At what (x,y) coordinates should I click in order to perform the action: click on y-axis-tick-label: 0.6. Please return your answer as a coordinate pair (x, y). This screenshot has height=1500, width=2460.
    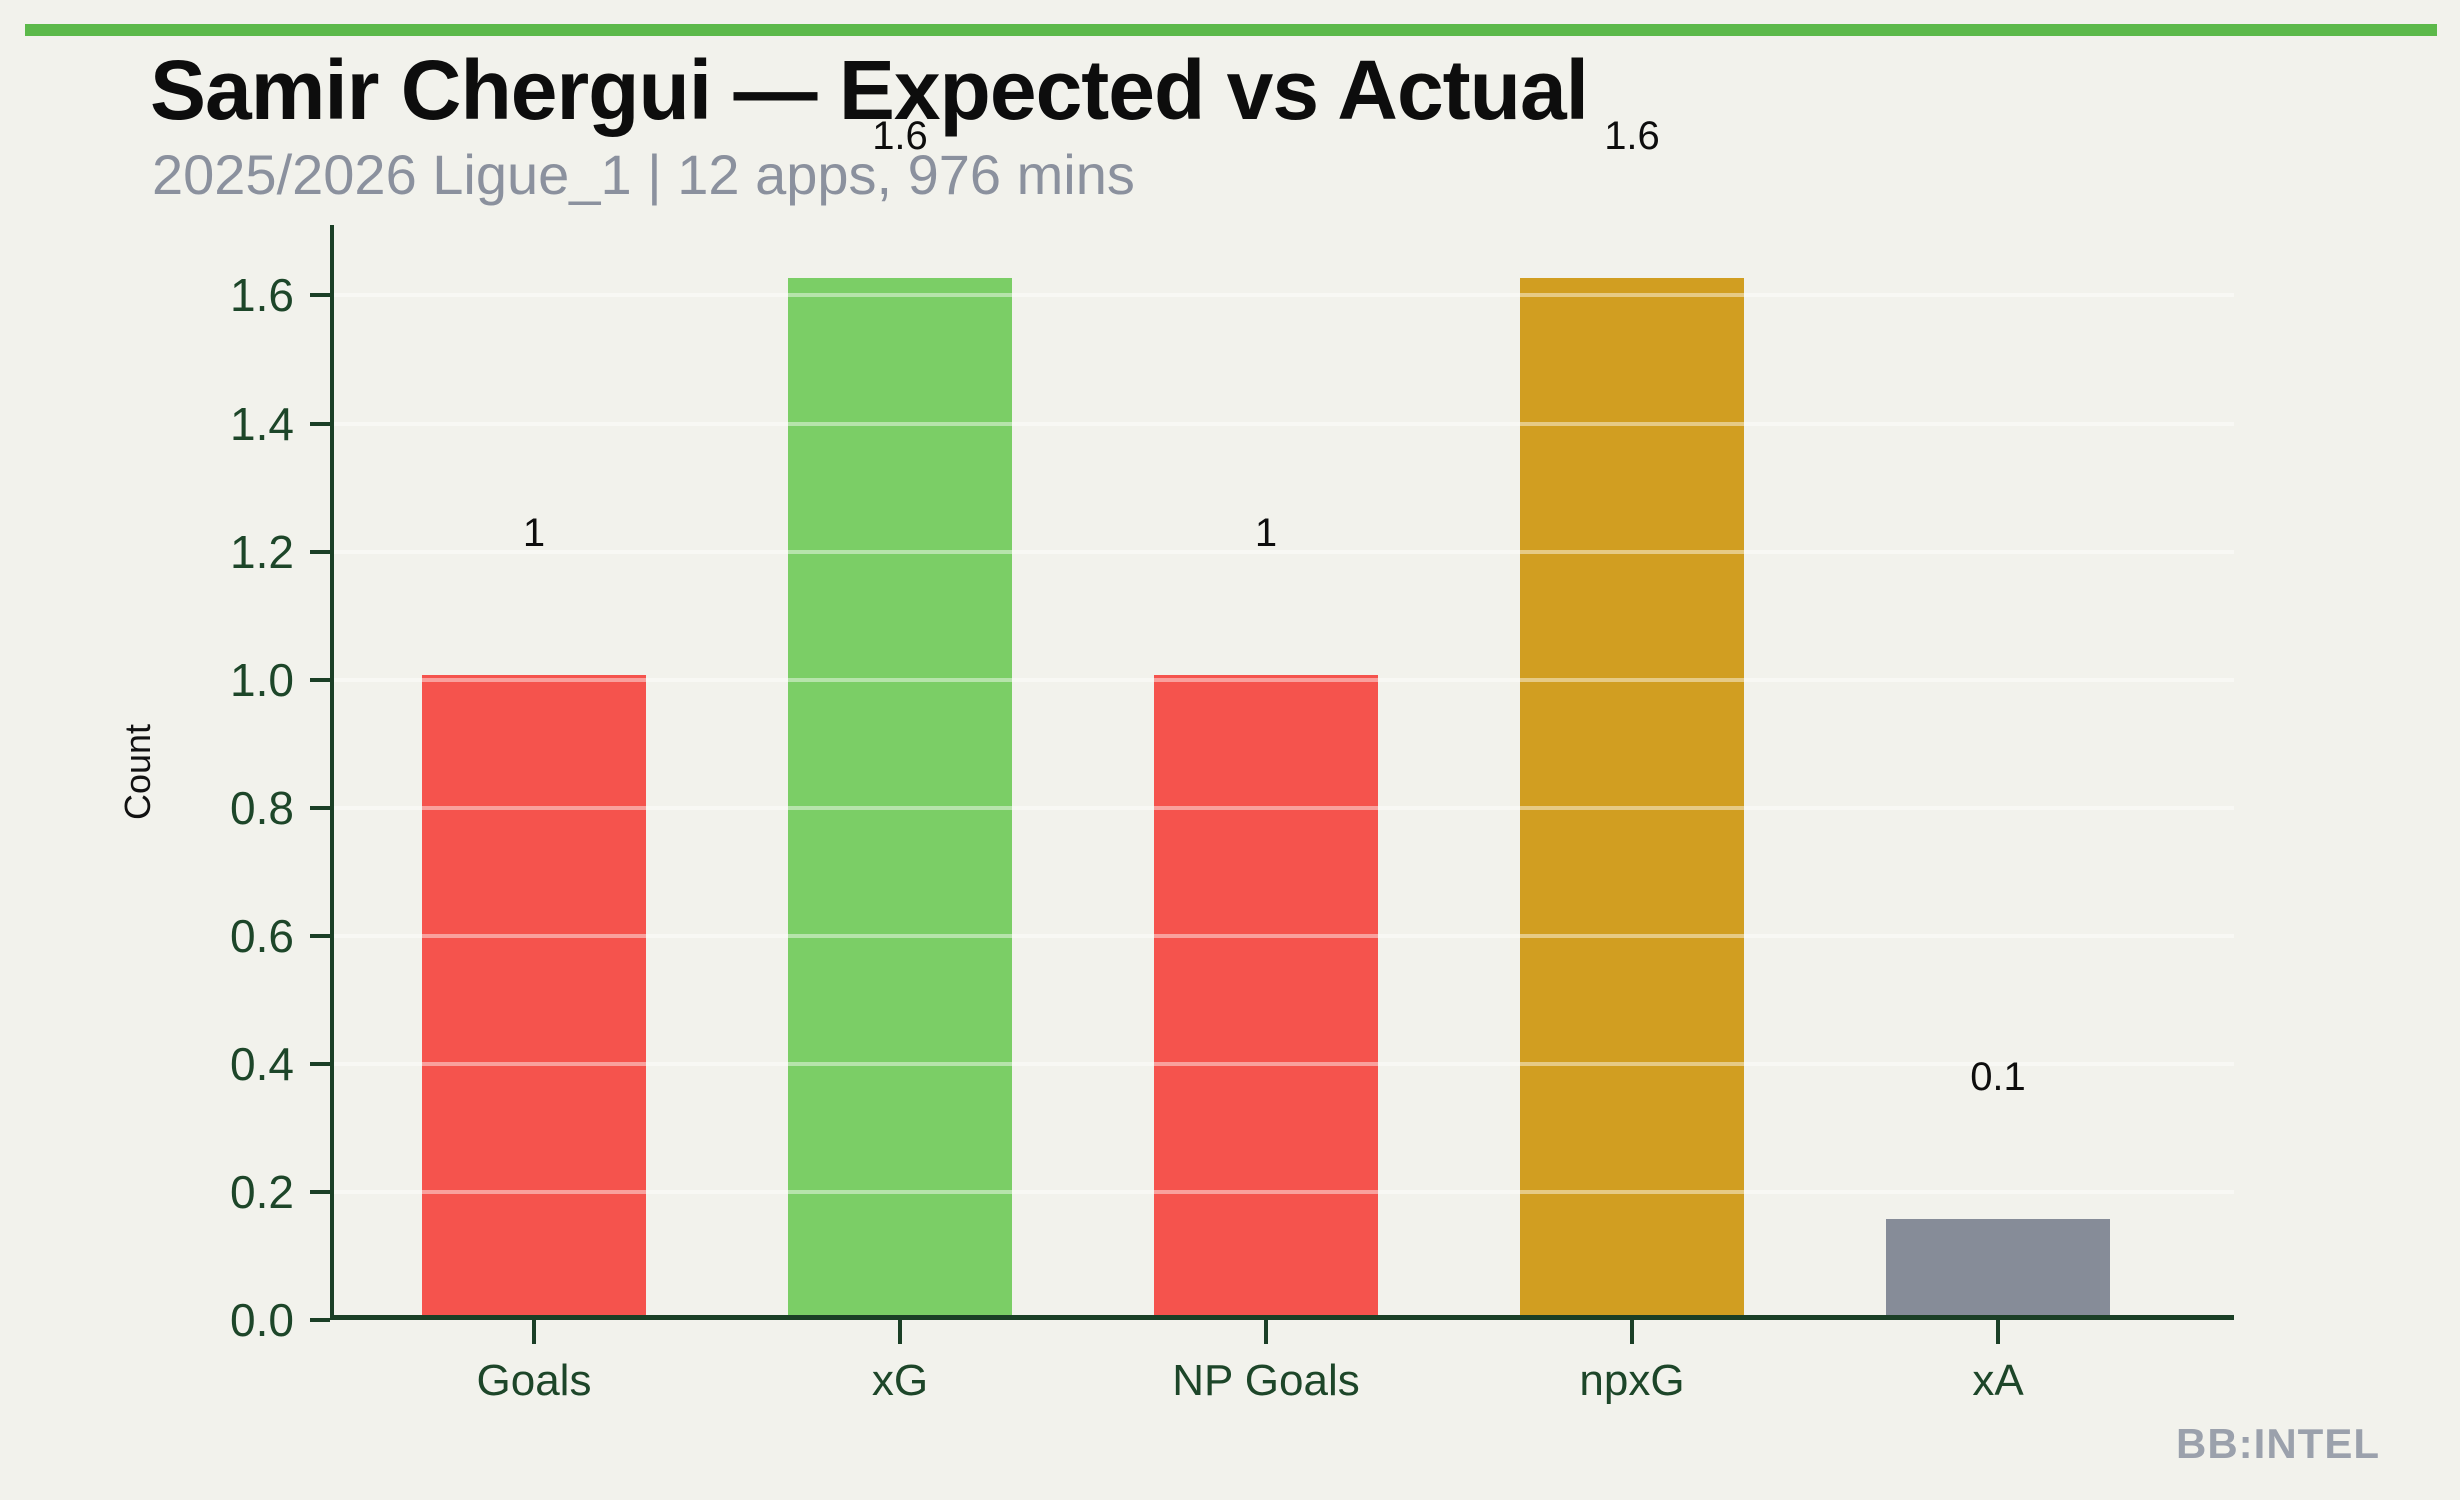
    Looking at the image, I should click on (262, 936).